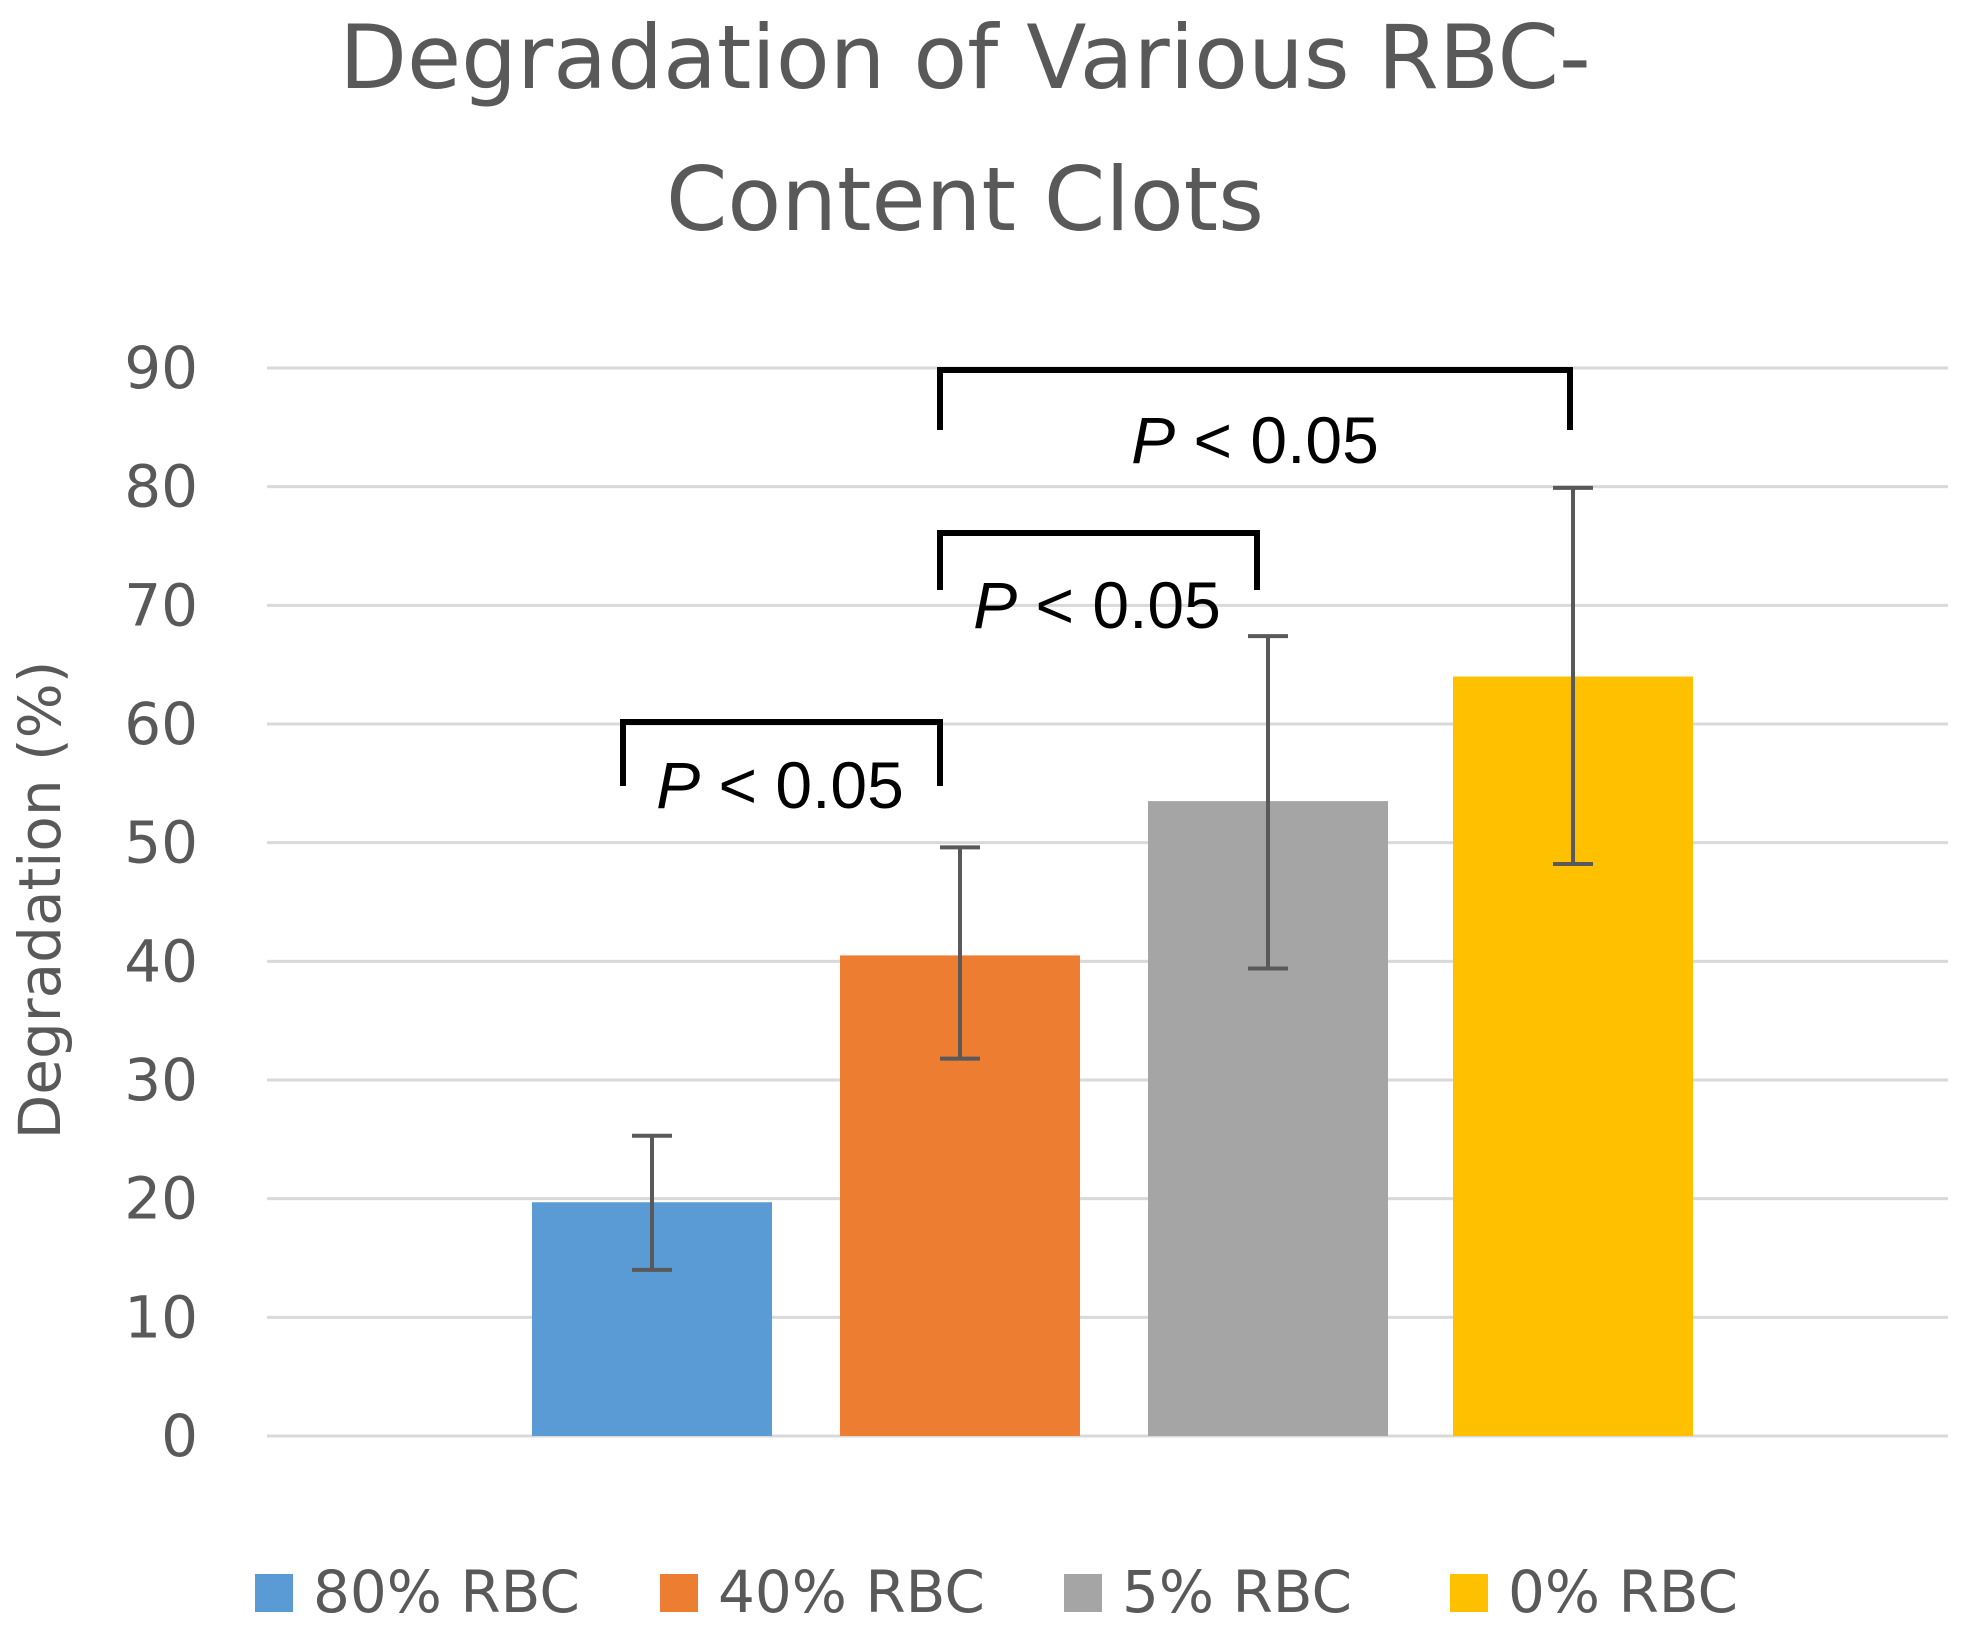 This screenshot has height=1640, width=1975. I want to click on chart-title-line-1: Degradation of Various RBC-, so click(965, 57).